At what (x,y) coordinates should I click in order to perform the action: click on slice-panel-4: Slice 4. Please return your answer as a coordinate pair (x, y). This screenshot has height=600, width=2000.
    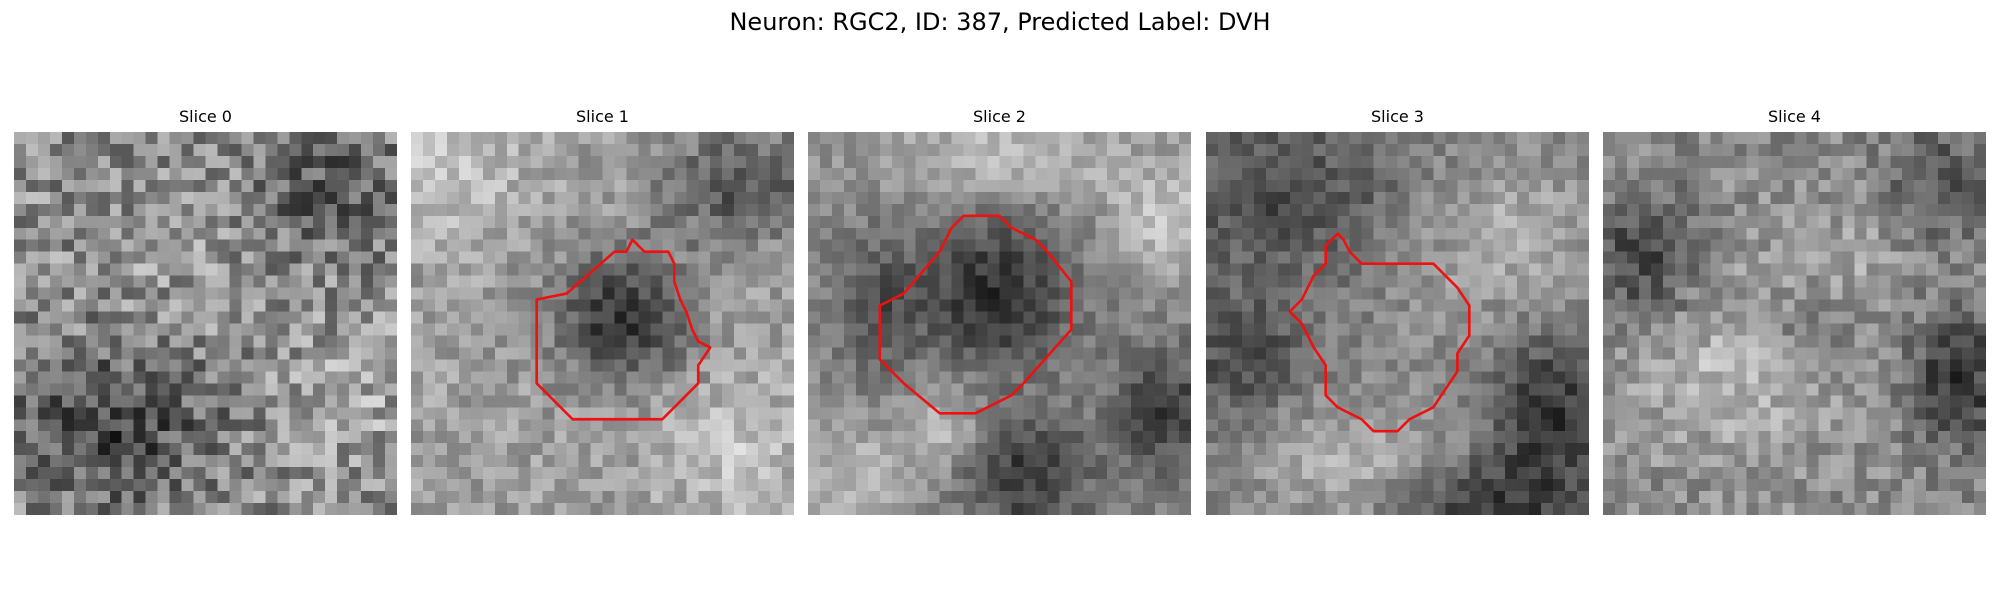
    Looking at the image, I should click on (1794, 310).